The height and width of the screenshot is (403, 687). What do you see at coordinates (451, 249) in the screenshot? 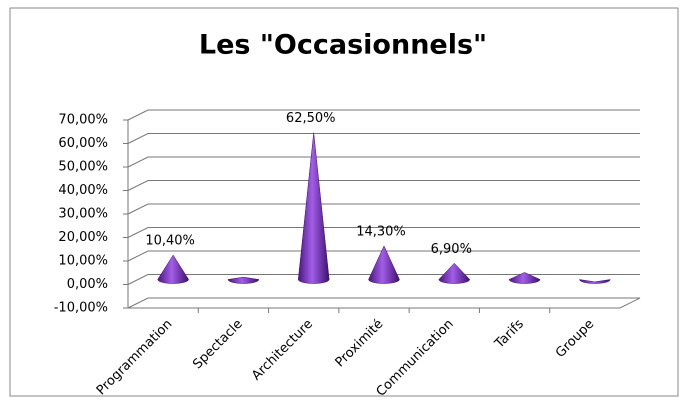
I see `data-label: 6,90%` at bounding box center [451, 249].